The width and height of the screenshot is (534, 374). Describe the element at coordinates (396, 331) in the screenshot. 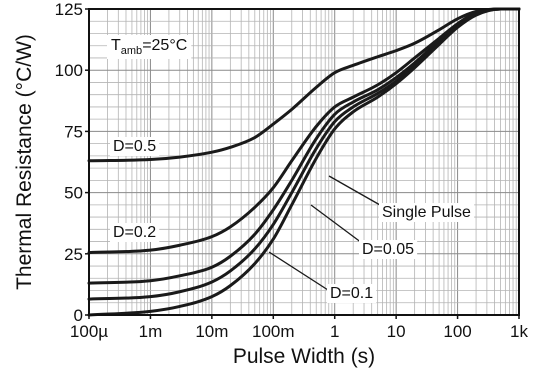

I see `x-tick-label-10: 10` at that location.